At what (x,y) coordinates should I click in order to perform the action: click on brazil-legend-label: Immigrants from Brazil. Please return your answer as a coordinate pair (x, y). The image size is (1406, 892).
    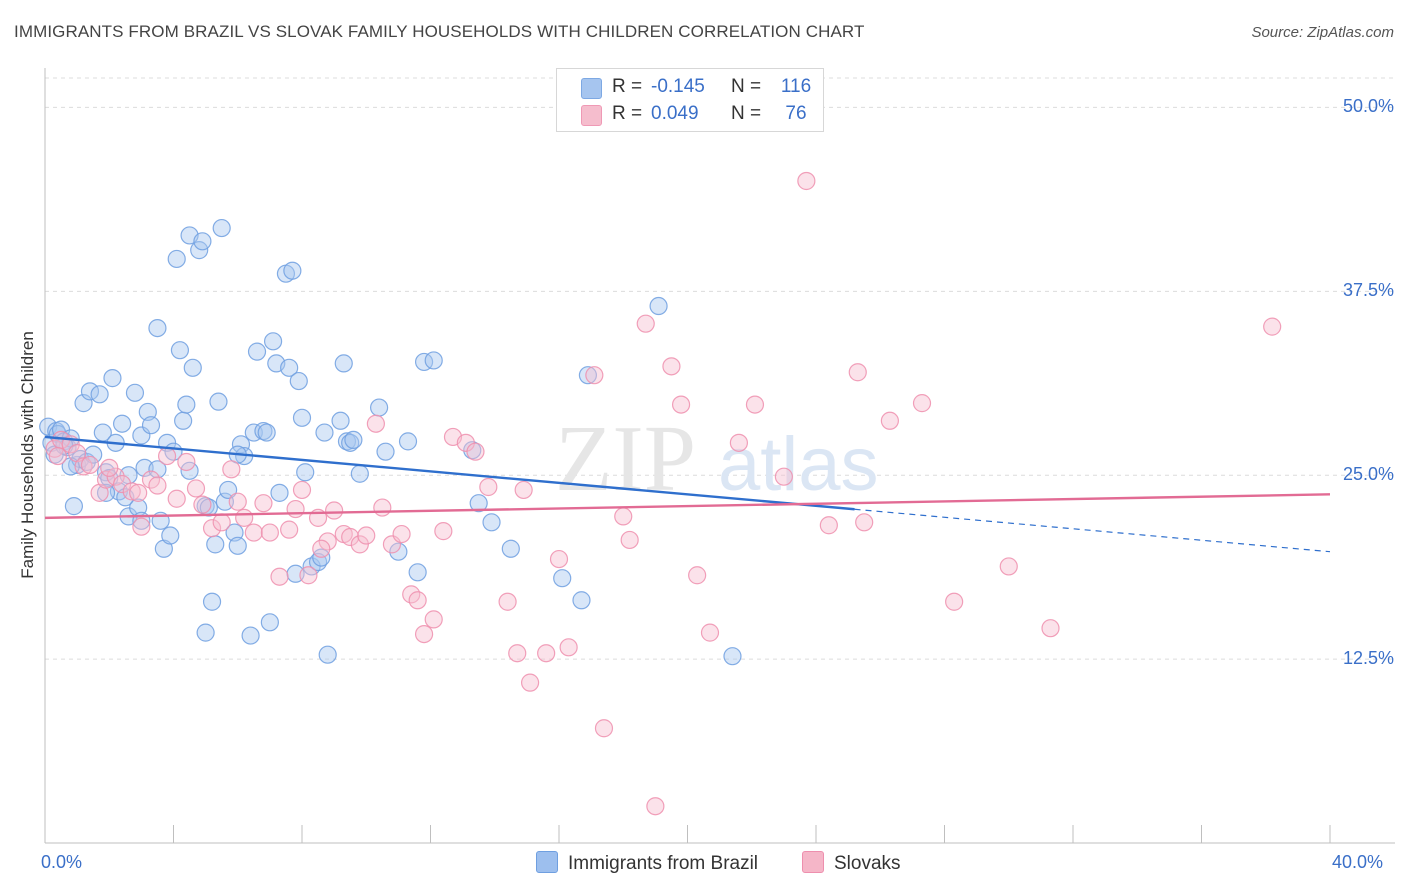
    Looking at the image, I should click on (663, 863).